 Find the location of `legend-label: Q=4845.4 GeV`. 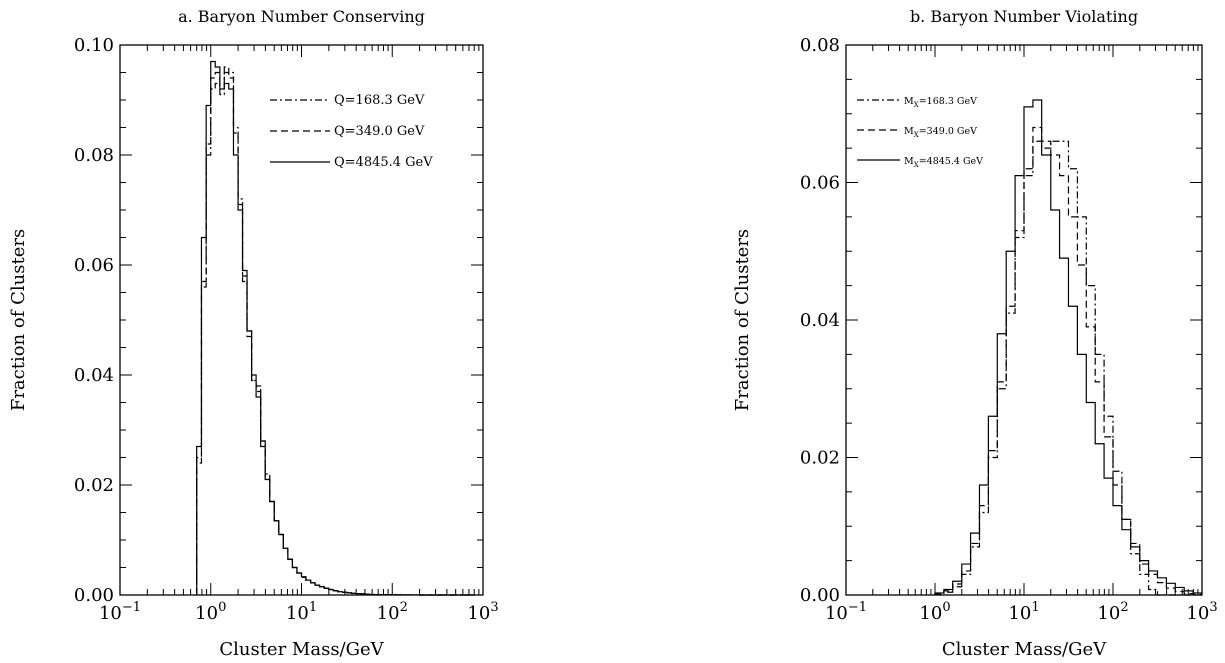

legend-label: Q=4845.4 GeV is located at coordinates (383, 162).